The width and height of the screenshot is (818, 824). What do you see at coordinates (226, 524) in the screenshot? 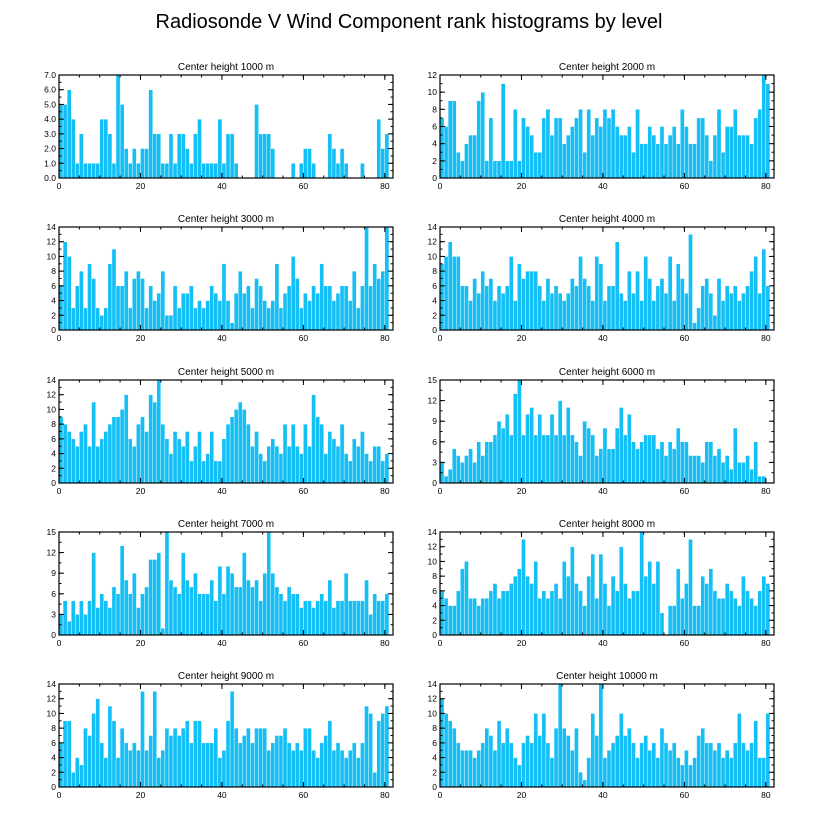
I see `panel-title: Center height 7000 m` at bounding box center [226, 524].